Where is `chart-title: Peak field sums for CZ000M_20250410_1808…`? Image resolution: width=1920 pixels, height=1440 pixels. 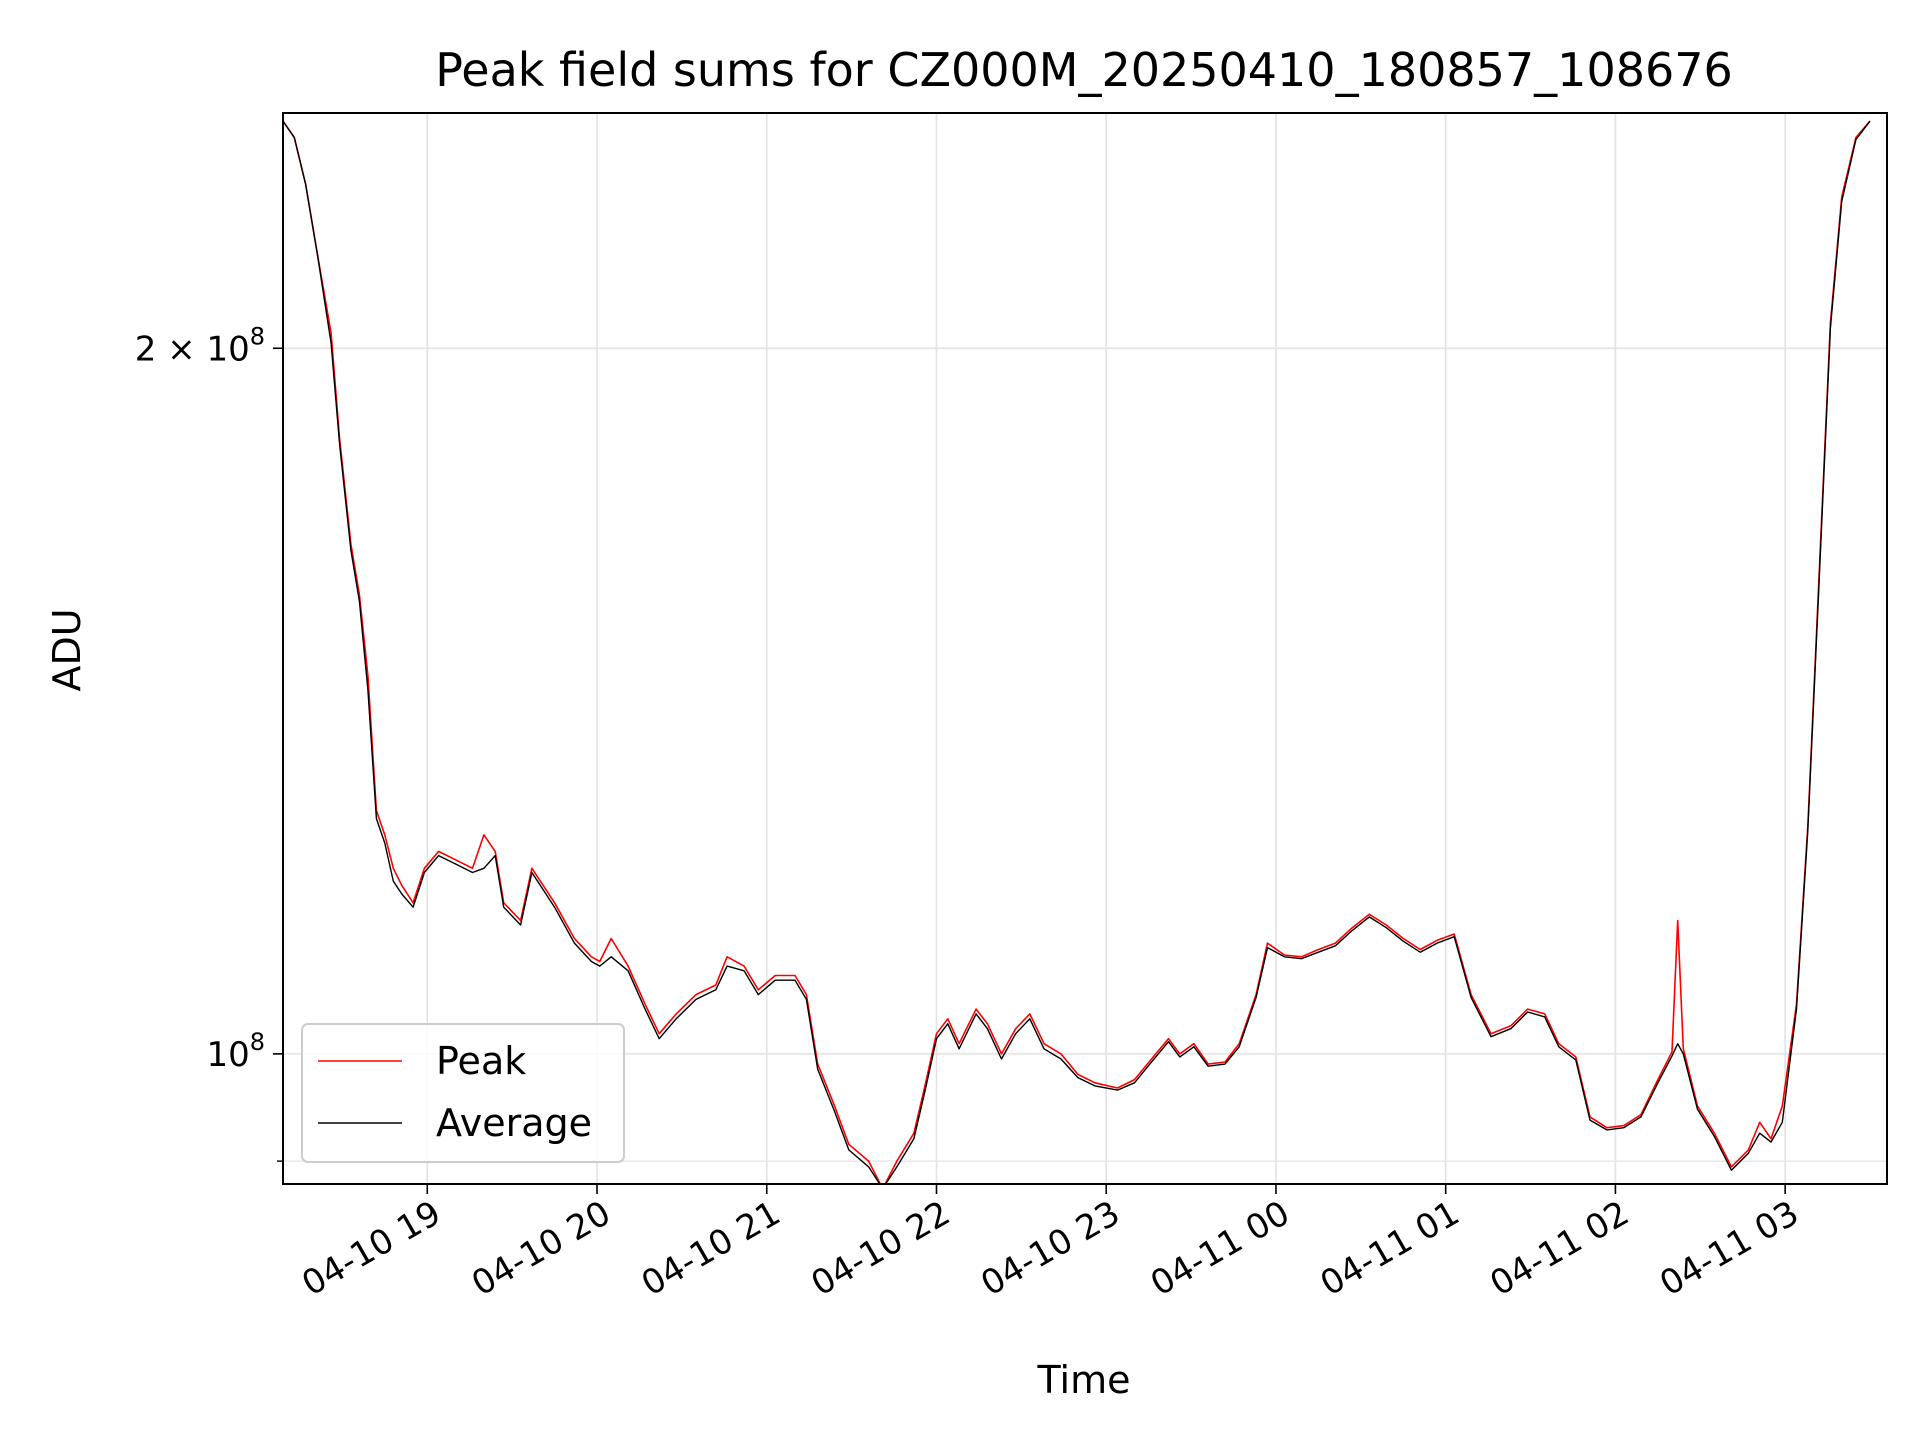 chart-title: Peak field sums for CZ000M_20250410_1808… is located at coordinates (1084, 70).